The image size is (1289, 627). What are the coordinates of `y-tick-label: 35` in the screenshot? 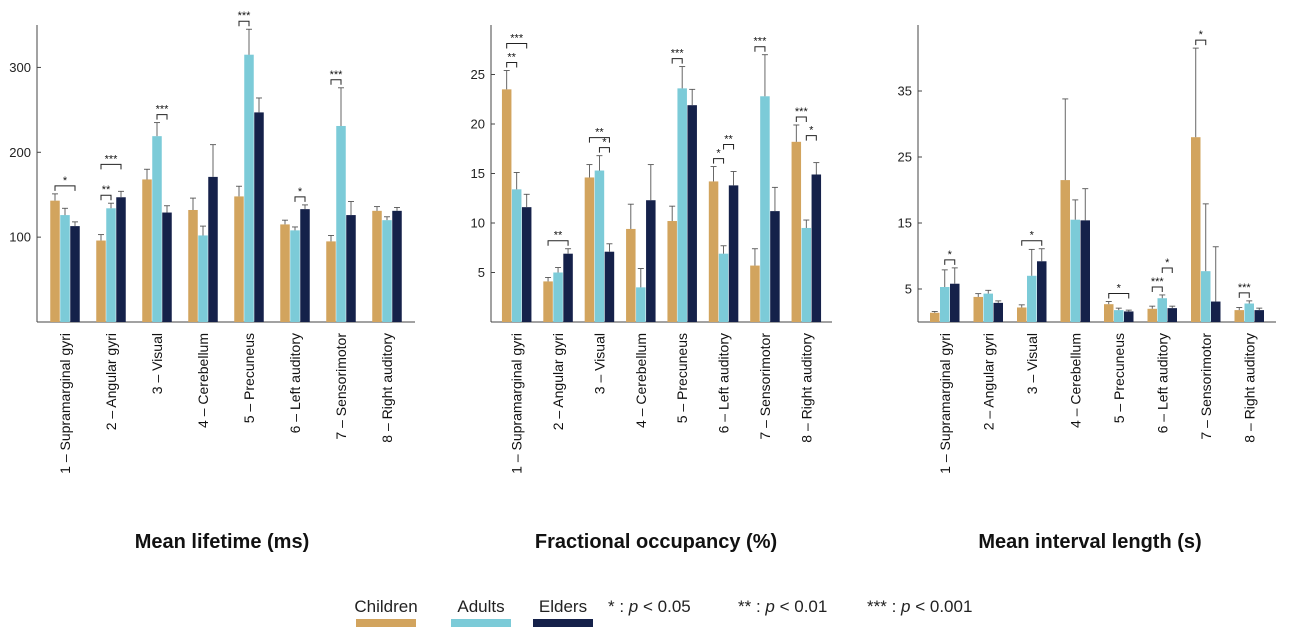 It's located at (905, 91).